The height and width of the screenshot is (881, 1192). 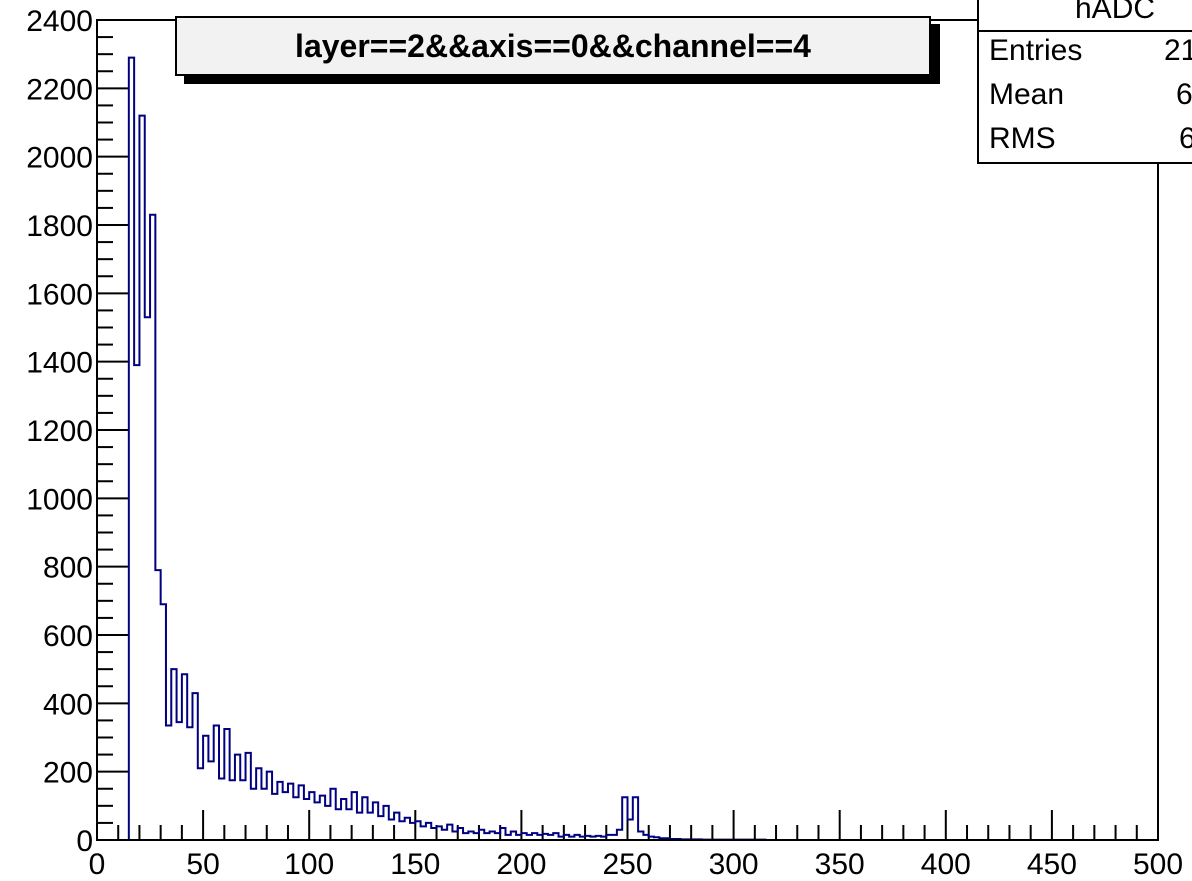 What do you see at coordinates (521, 864) in the screenshot?
I see `x-tick-label: 200` at bounding box center [521, 864].